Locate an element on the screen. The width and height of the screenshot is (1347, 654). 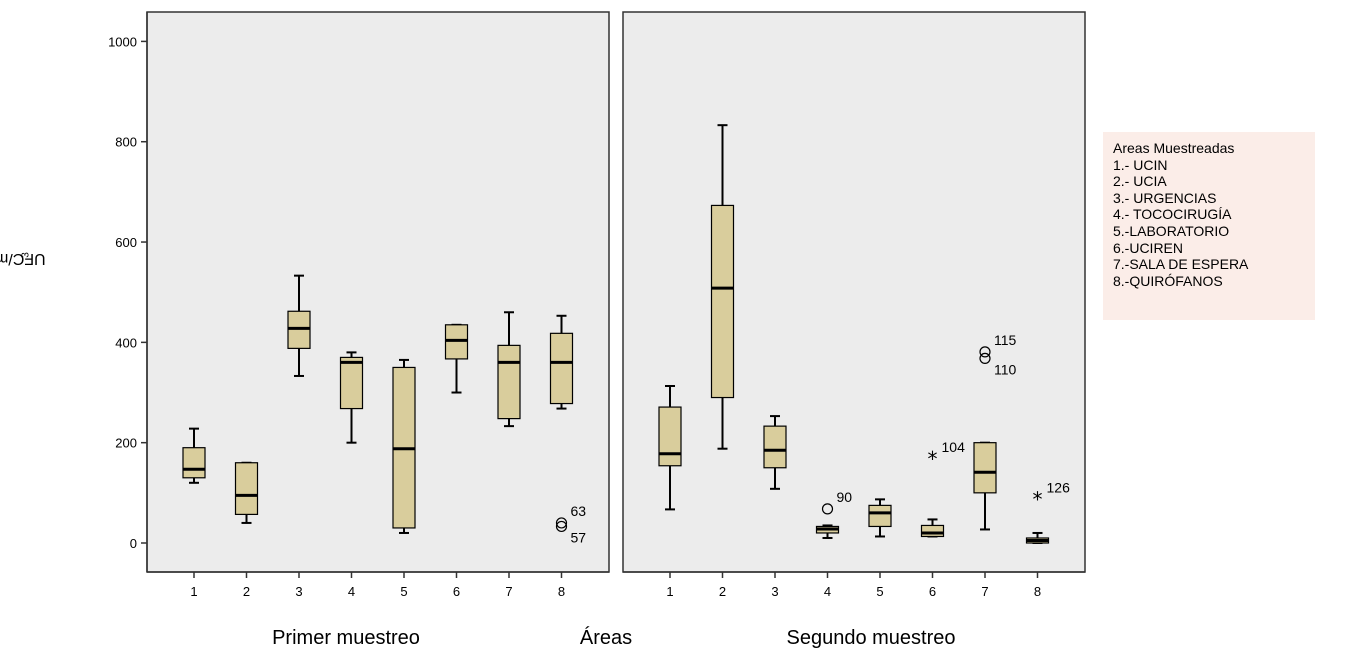
box-area-8: * 126 is located at coordinates (1048, 511).